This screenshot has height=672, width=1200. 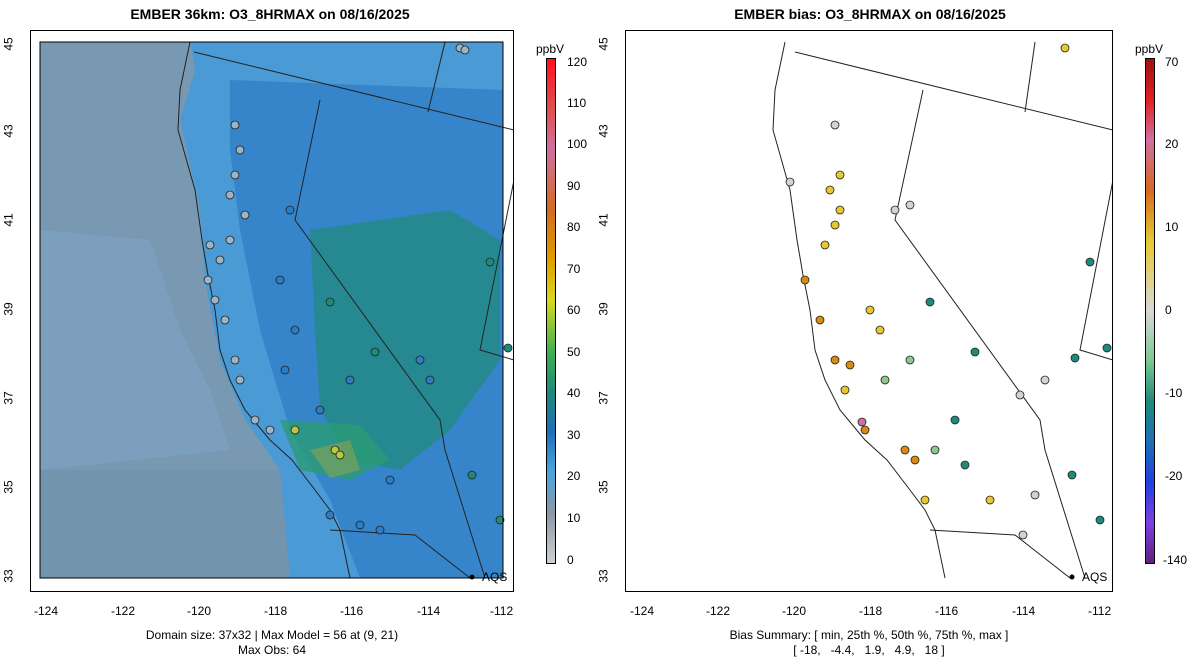 I want to click on left-cbtick: 20, so click(x=574, y=476).